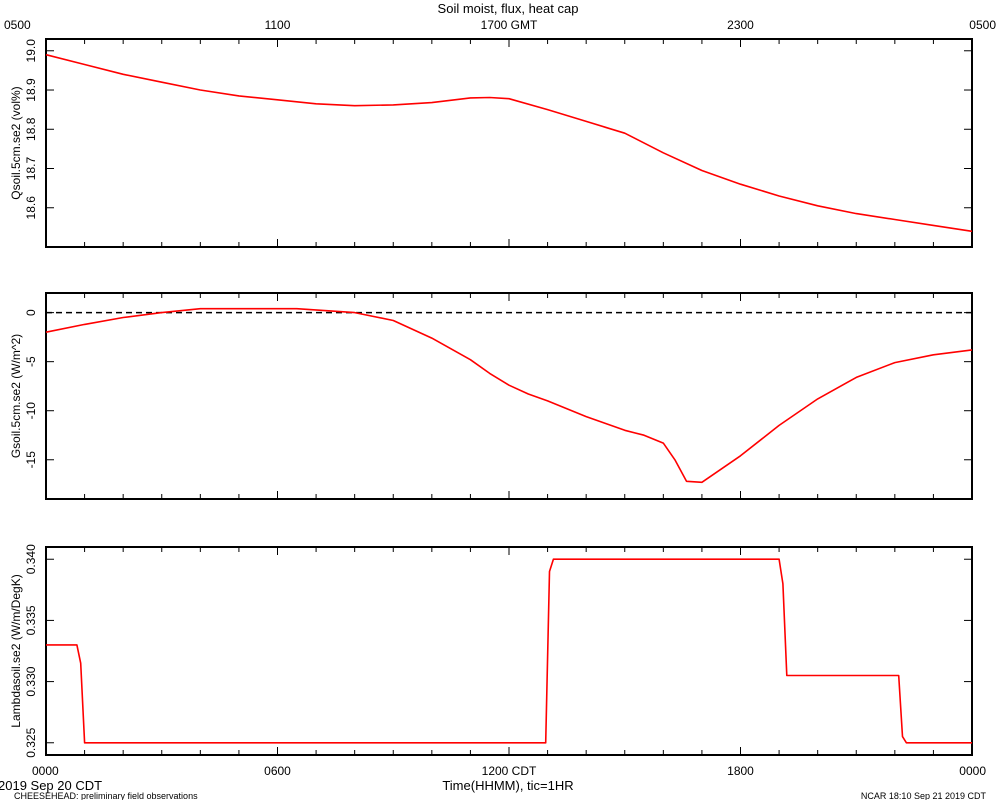 This screenshot has height=800, width=1000. Describe the element at coordinates (31, 312) in the screenshot. I see `y-tick-label: 0` at that location.